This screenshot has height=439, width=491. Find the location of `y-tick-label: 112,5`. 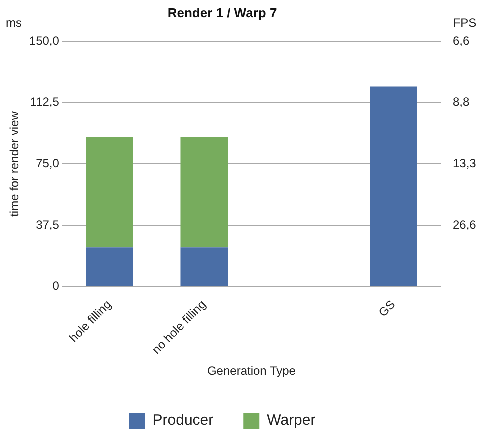

y-tick-label: 112,5 is located at coordinates (45, 102).